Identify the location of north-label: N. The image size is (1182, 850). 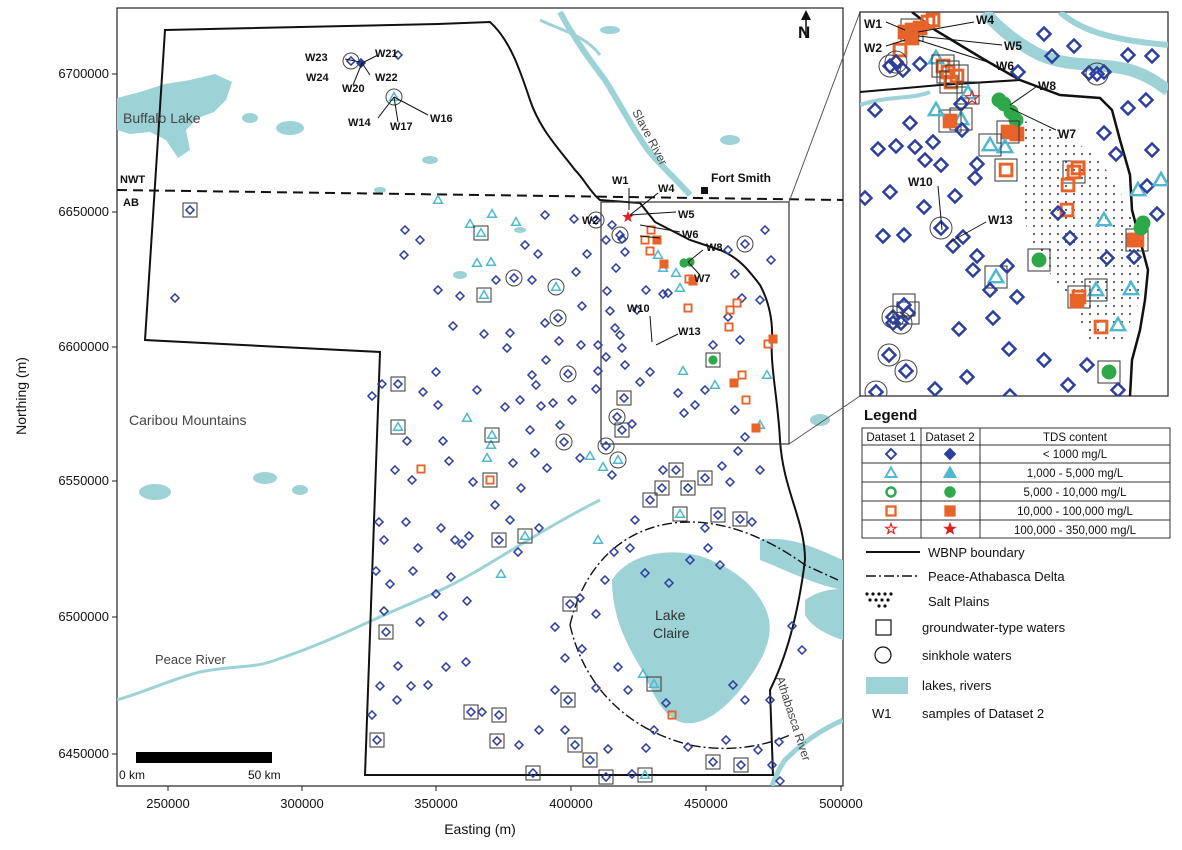
(804, 32).